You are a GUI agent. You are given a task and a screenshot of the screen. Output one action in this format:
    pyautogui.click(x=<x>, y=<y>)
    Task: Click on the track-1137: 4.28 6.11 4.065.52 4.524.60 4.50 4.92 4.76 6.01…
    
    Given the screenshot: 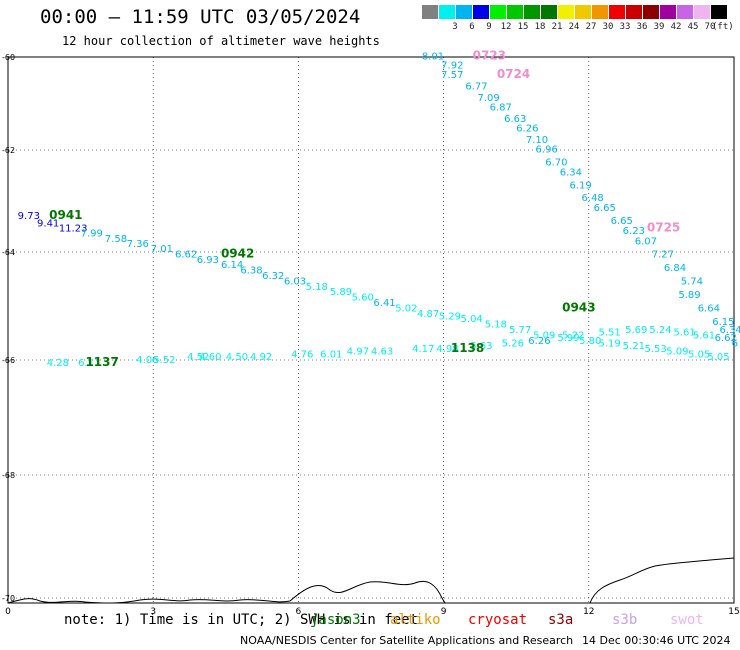 What is the action you would take?
    pyautogui.click(x=392, y=347)
    